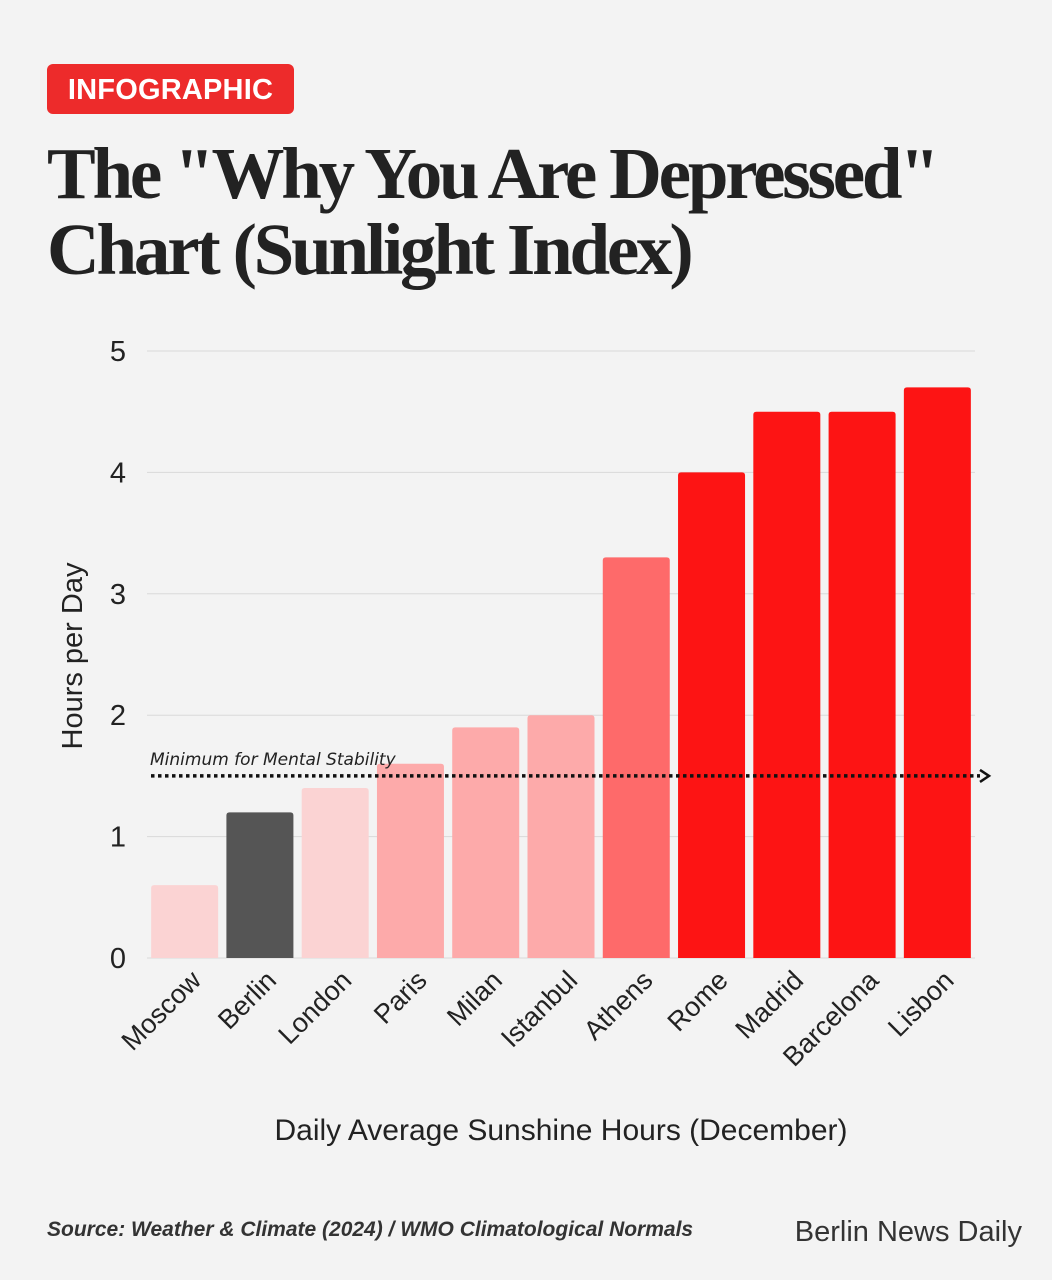  What do you see at coordinates (247, 1000) in the screenshot?
I see `x-tick-label: Berlin` at bounding box center [247, 1000].